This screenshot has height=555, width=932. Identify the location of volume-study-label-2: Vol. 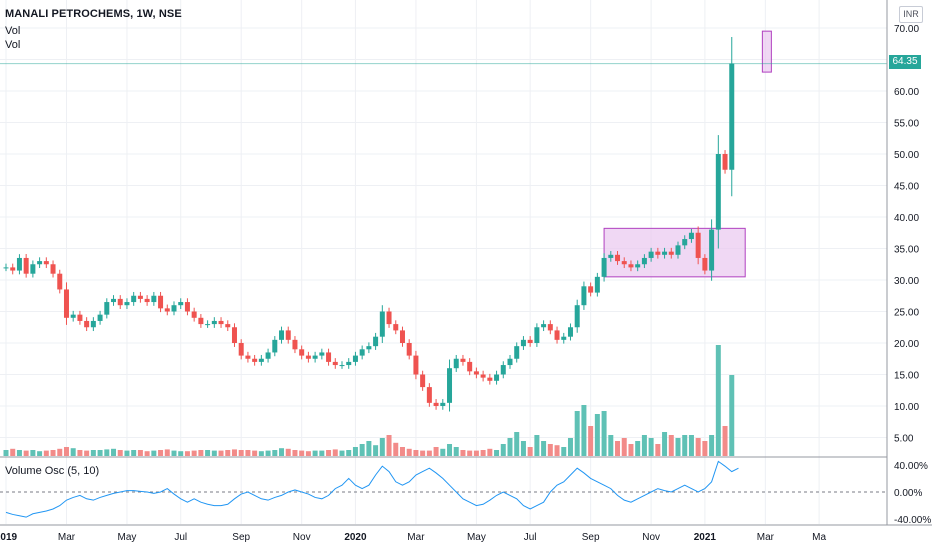
(13, 45).